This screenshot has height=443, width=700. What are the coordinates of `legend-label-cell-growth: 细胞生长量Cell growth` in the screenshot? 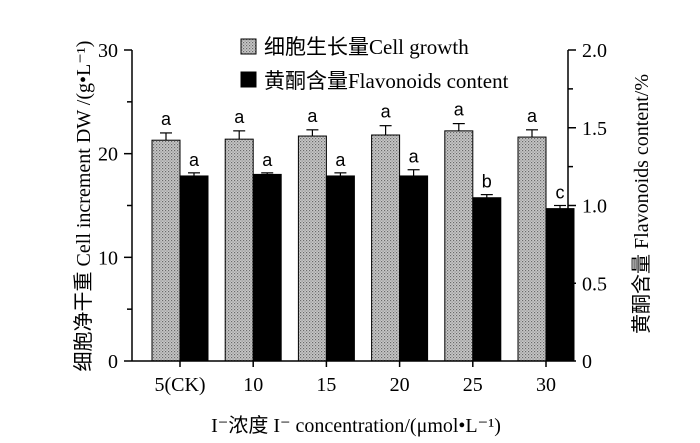 It's located at (366, 47).